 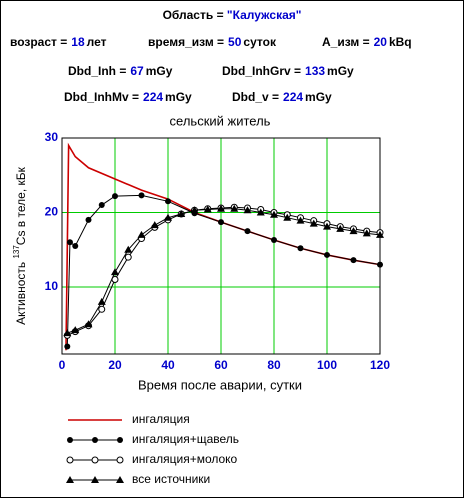 What do you see at coordinates (255, 97) in the screenshot?
I see `param-label: Dbd_v =` at bounding box center [255, 97].